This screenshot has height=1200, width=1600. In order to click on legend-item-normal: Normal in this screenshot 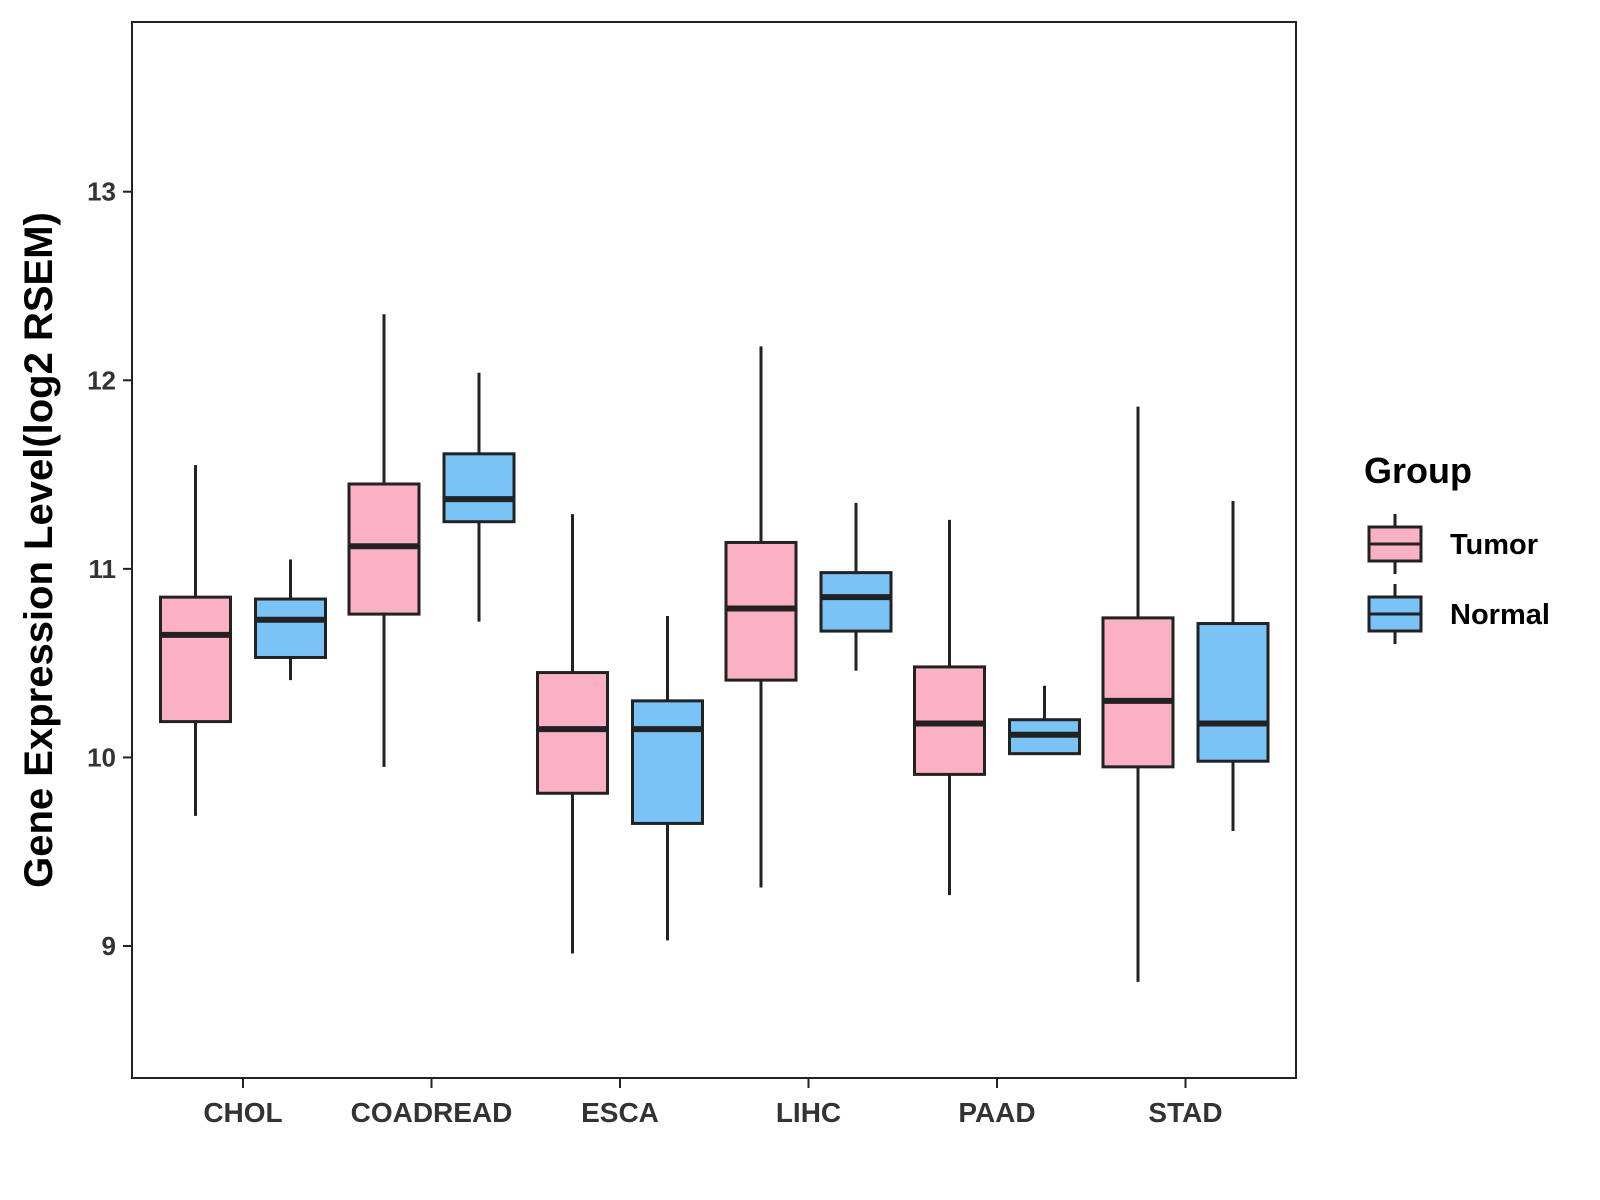, I will do `click(1458, 614)`.